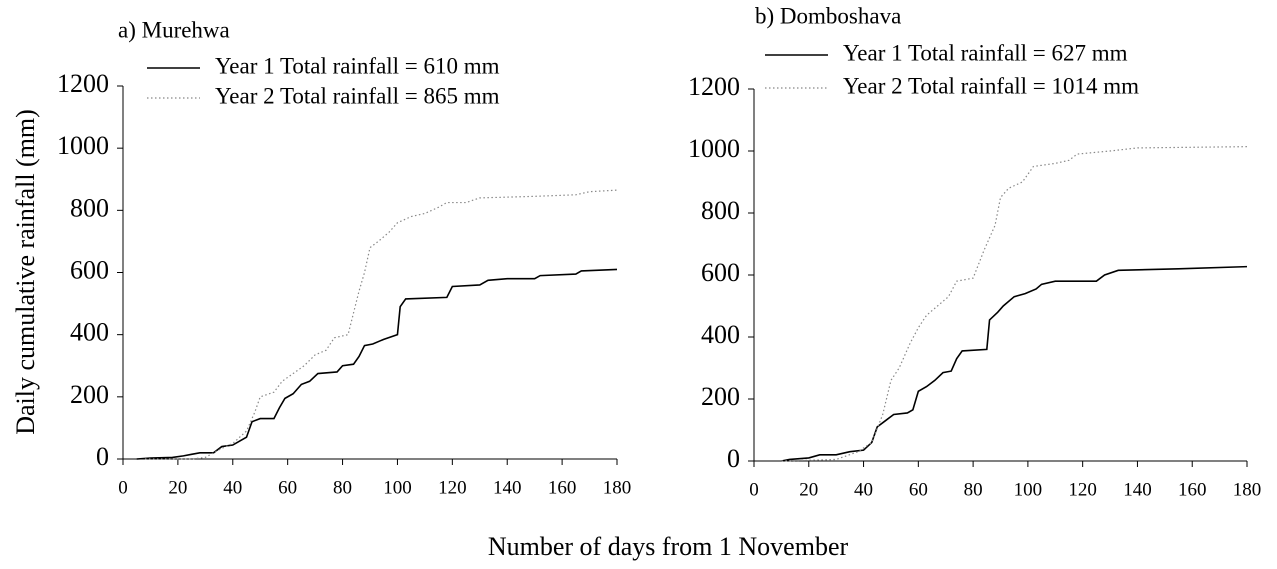 This screenshot has height=569, width=1277. I want to click on chart-title: b) Domboshava, so click(828, 15).